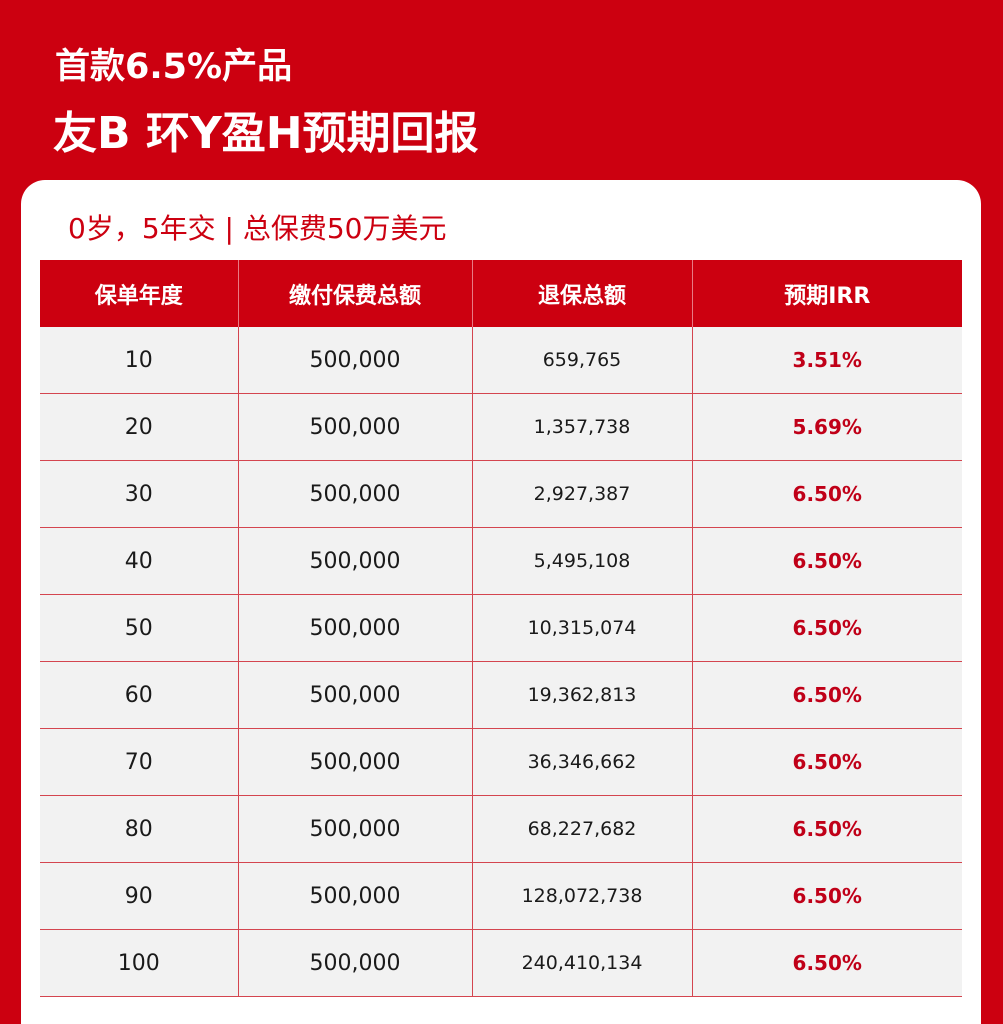  What do you see at coordinates (174, 67) in the screenshot?
I see `product-tagline: 首款6.5%产品` at bounding box center [174, 67].